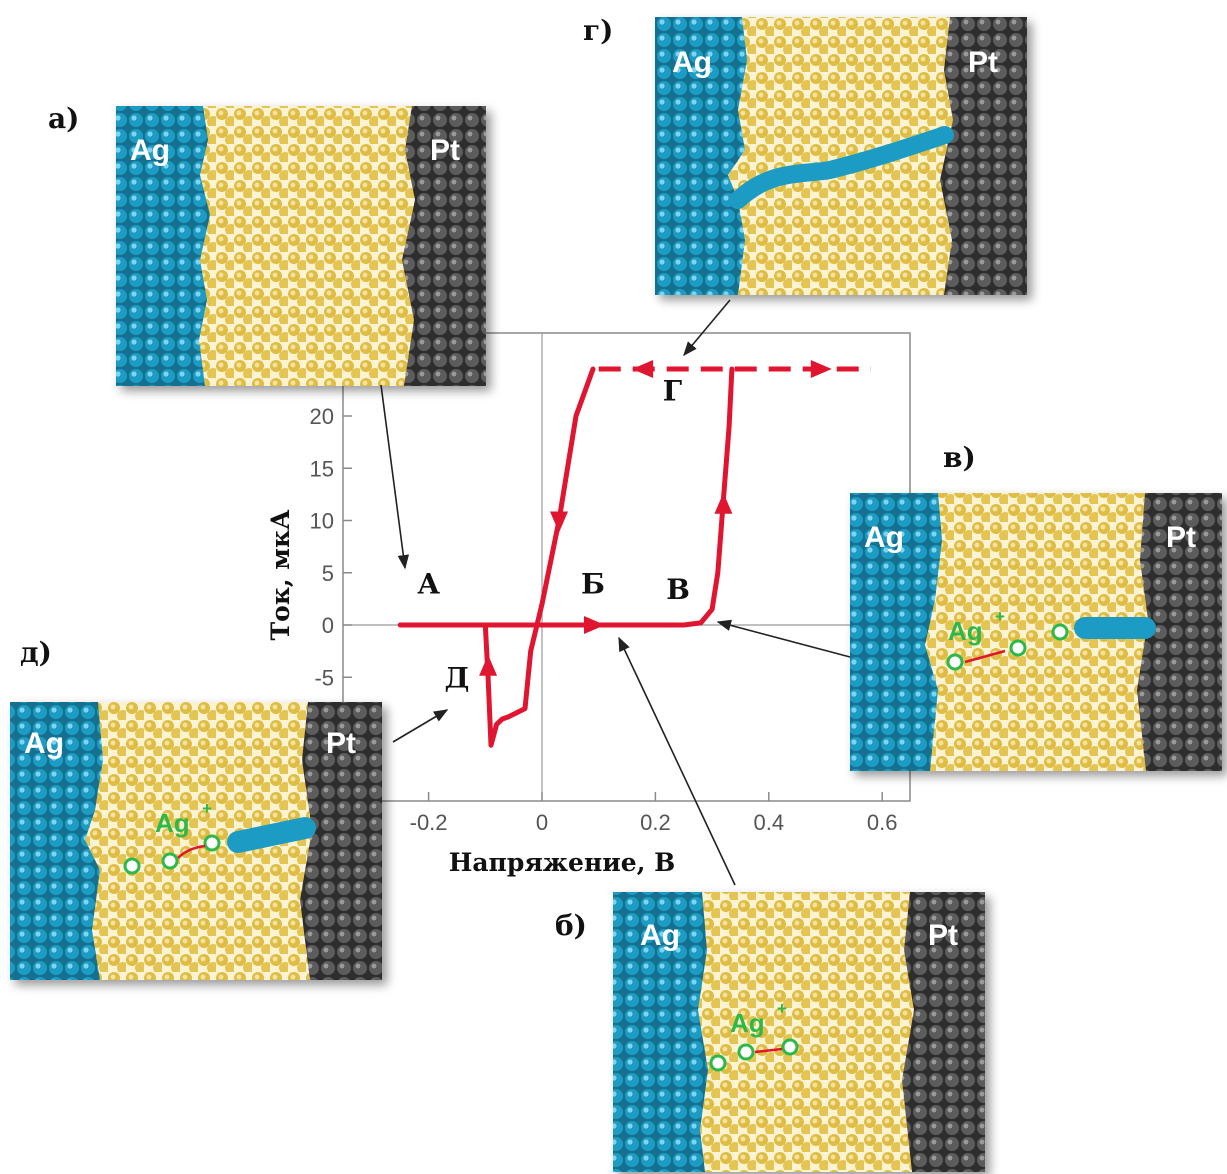 The width and height of the screenshot is (1227, 1174). What do you see at coordinates (790, 1047) in the screenshot?
I see `panel-b-ion-c` at bounding box center [790, 1047].